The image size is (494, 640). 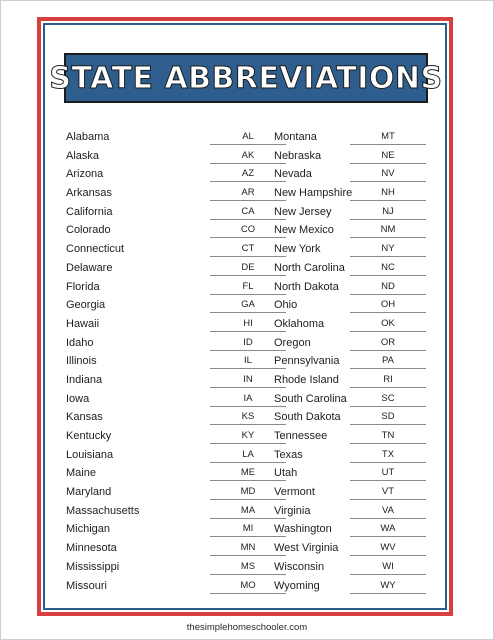 What do you see at coordinates (359, 212) in the screenshot?
I see `state-row: New Jersey NJ` at bounding box center [359, 212].